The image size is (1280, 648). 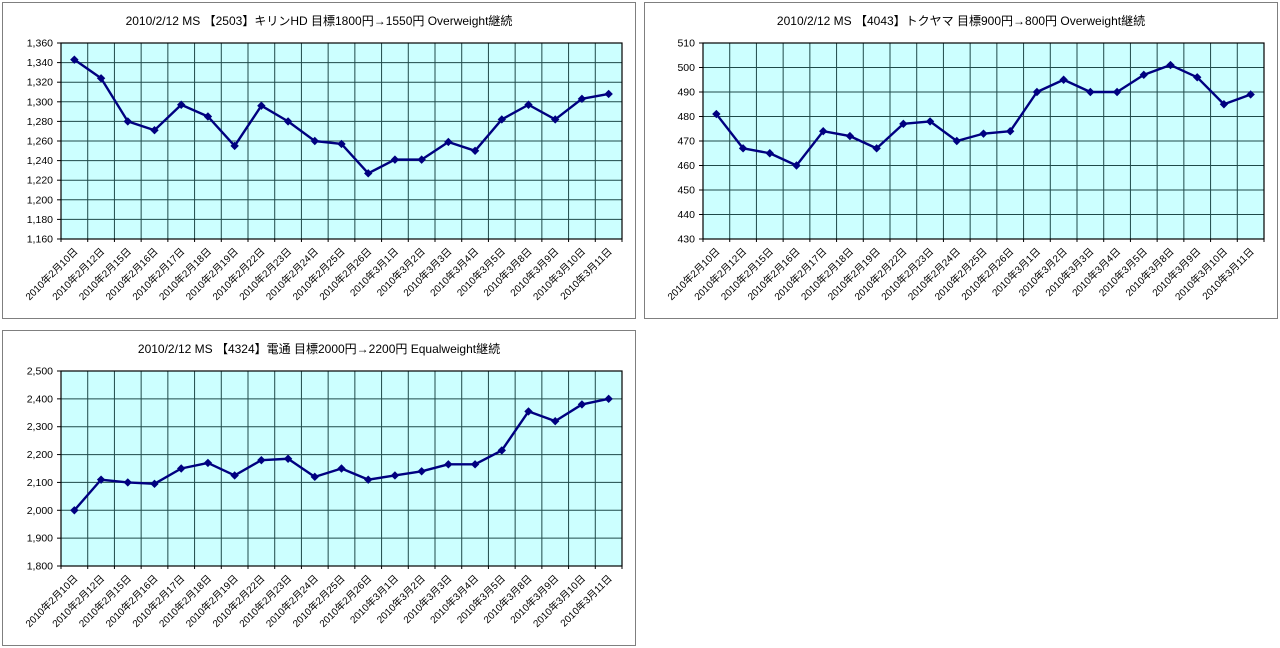 I want to click on y-axis-label: 1,260, so click(x=40, y=142).